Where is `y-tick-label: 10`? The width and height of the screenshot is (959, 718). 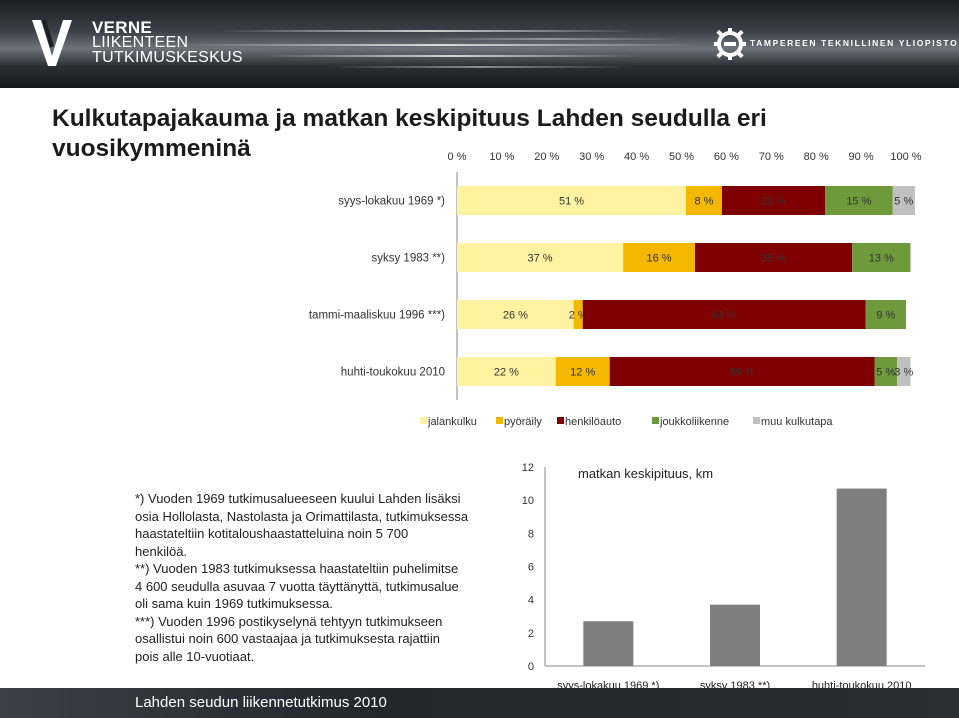
y-tick-label: 10 is located at coordinates (528, 501).